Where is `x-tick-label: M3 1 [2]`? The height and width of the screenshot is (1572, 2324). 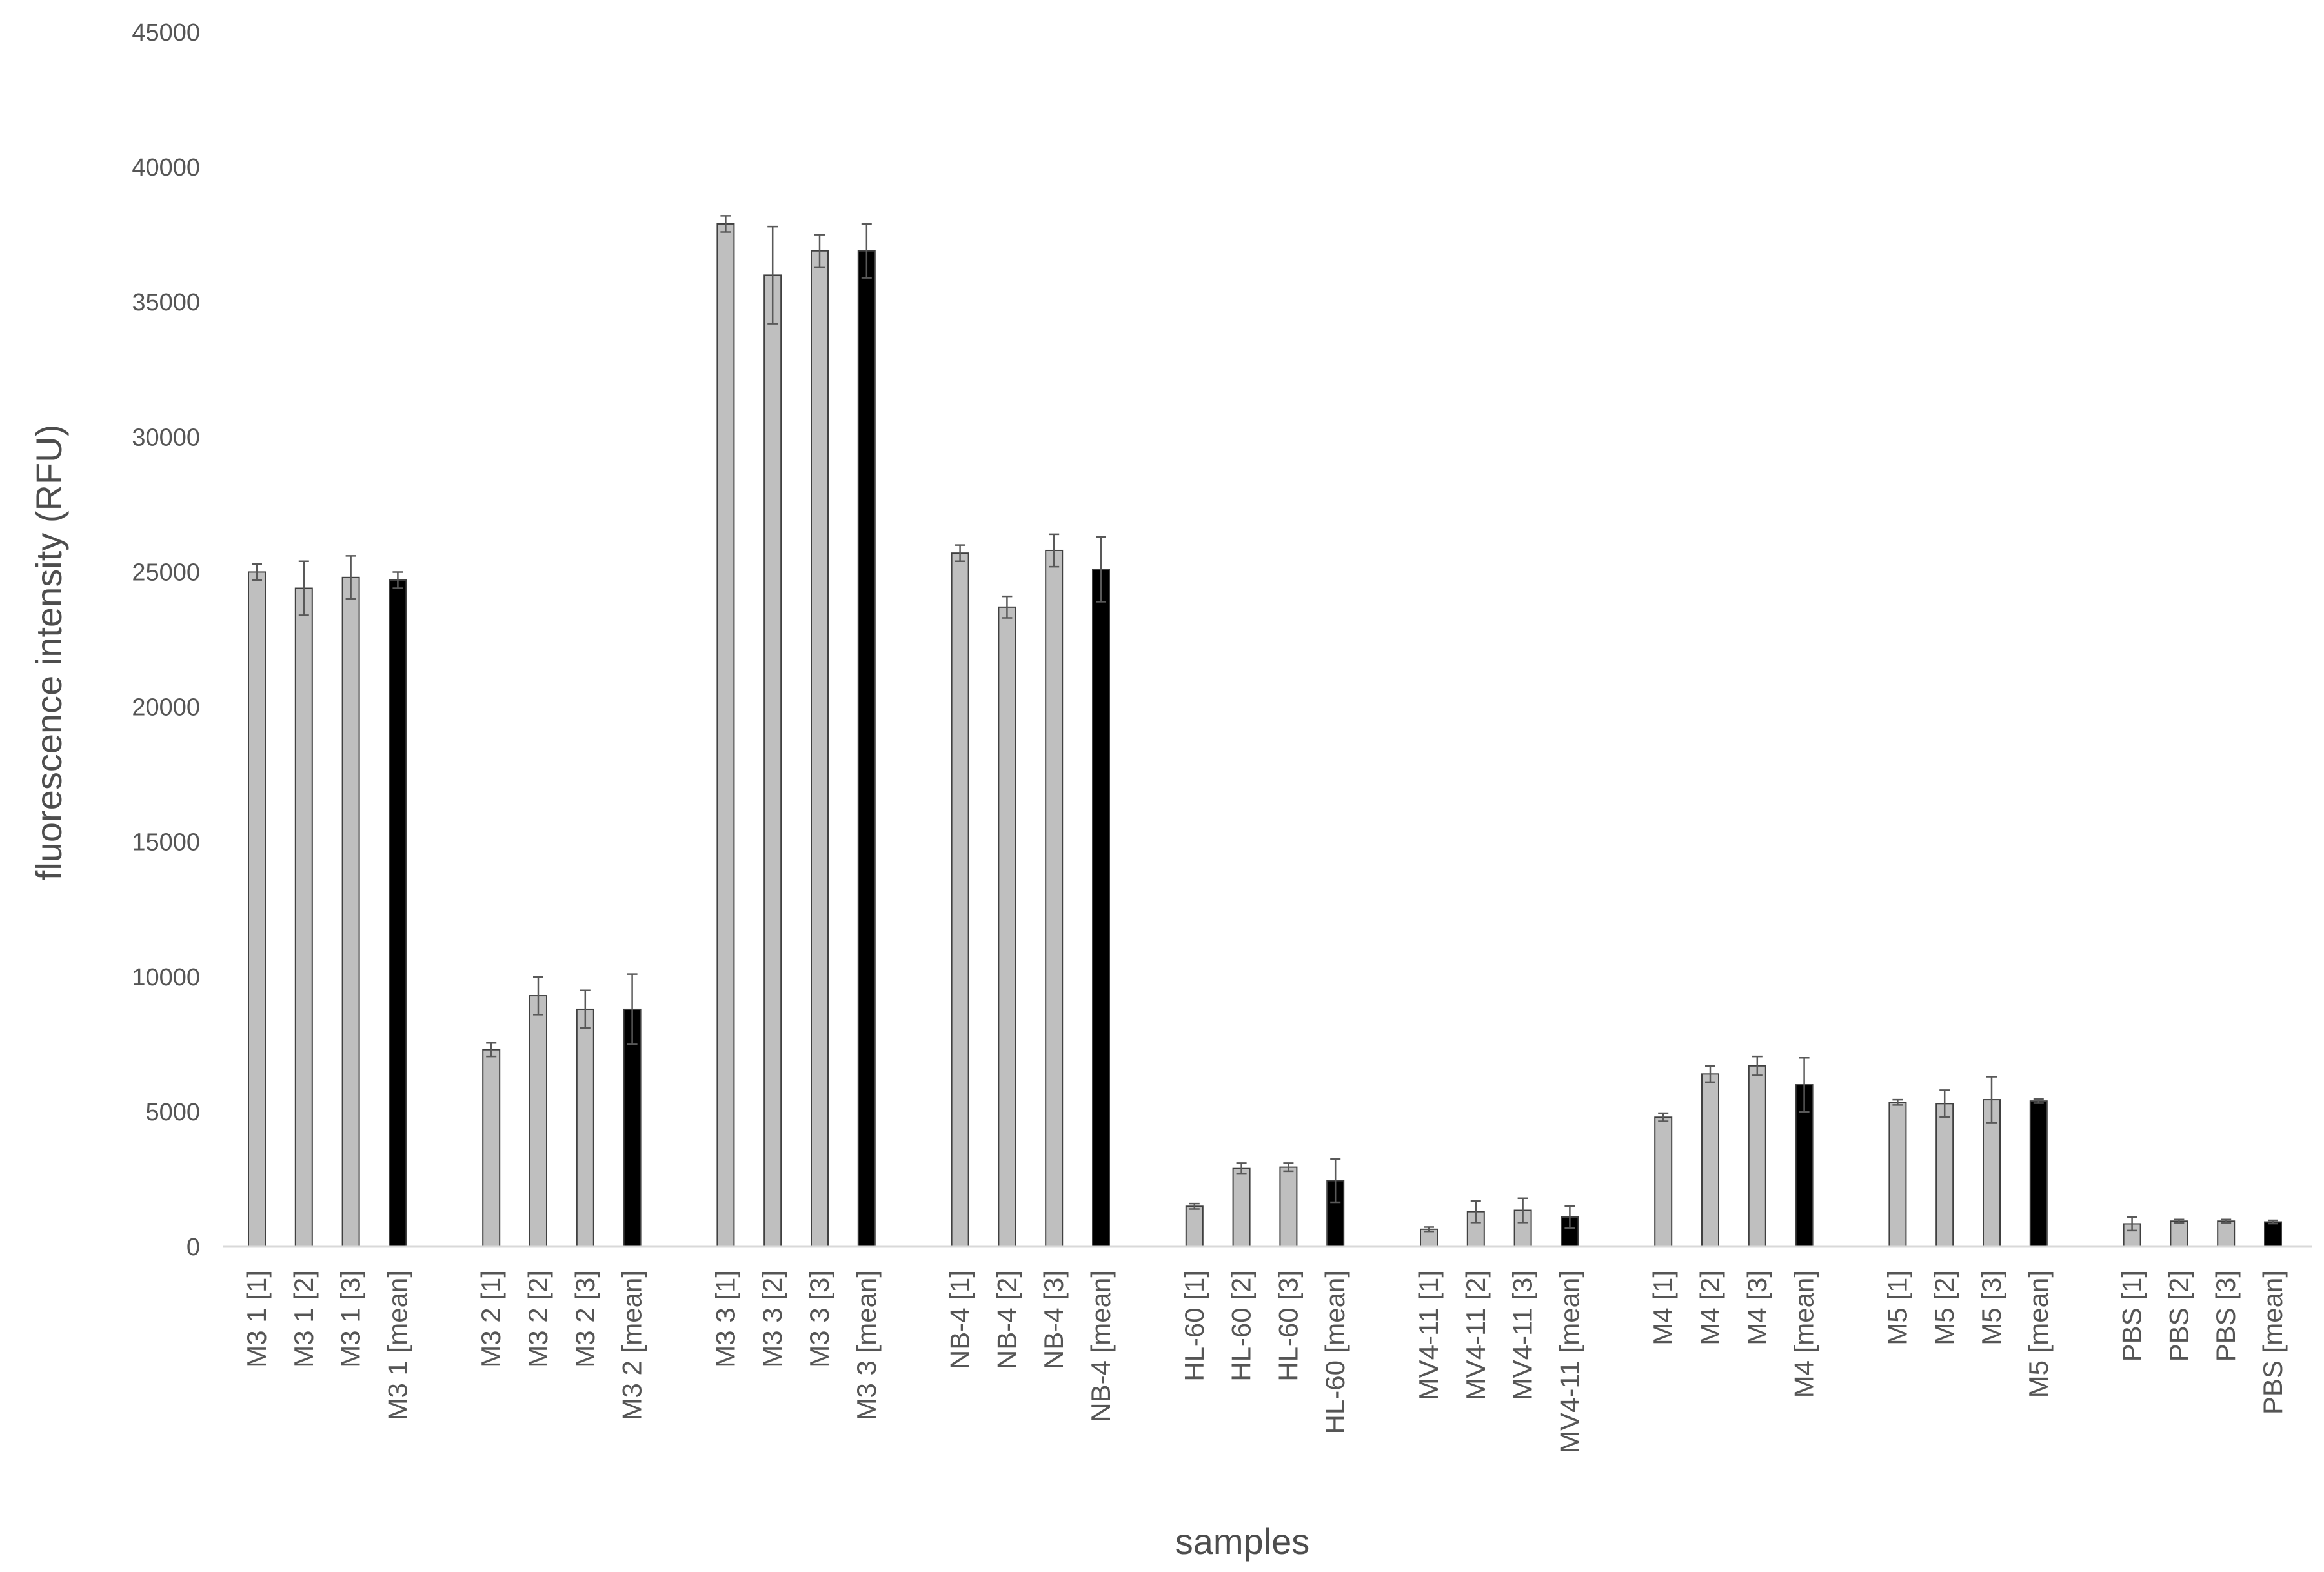
x-tick-label: M3 1 [2] is located at coordinates (303, 1319).